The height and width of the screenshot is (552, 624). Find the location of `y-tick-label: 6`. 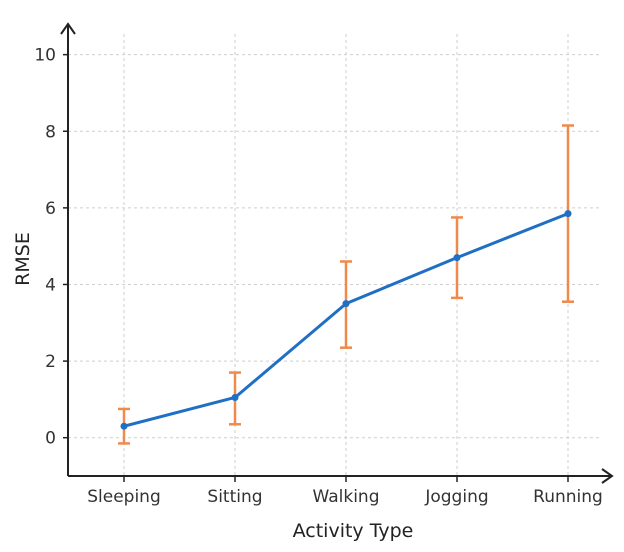

y-tick-label: 6 is located at coordinates (50, 209).